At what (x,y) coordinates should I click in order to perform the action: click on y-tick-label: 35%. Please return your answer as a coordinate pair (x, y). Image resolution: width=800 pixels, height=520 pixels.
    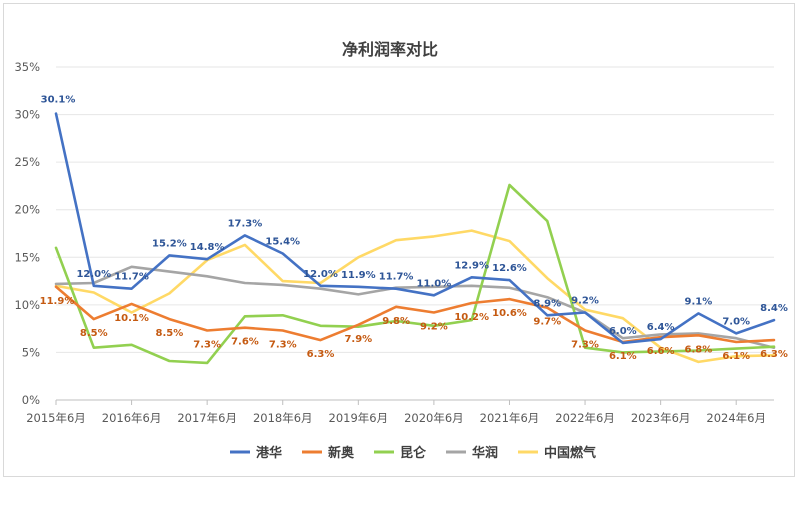
    Looking at the image, I should click on (27, 67).